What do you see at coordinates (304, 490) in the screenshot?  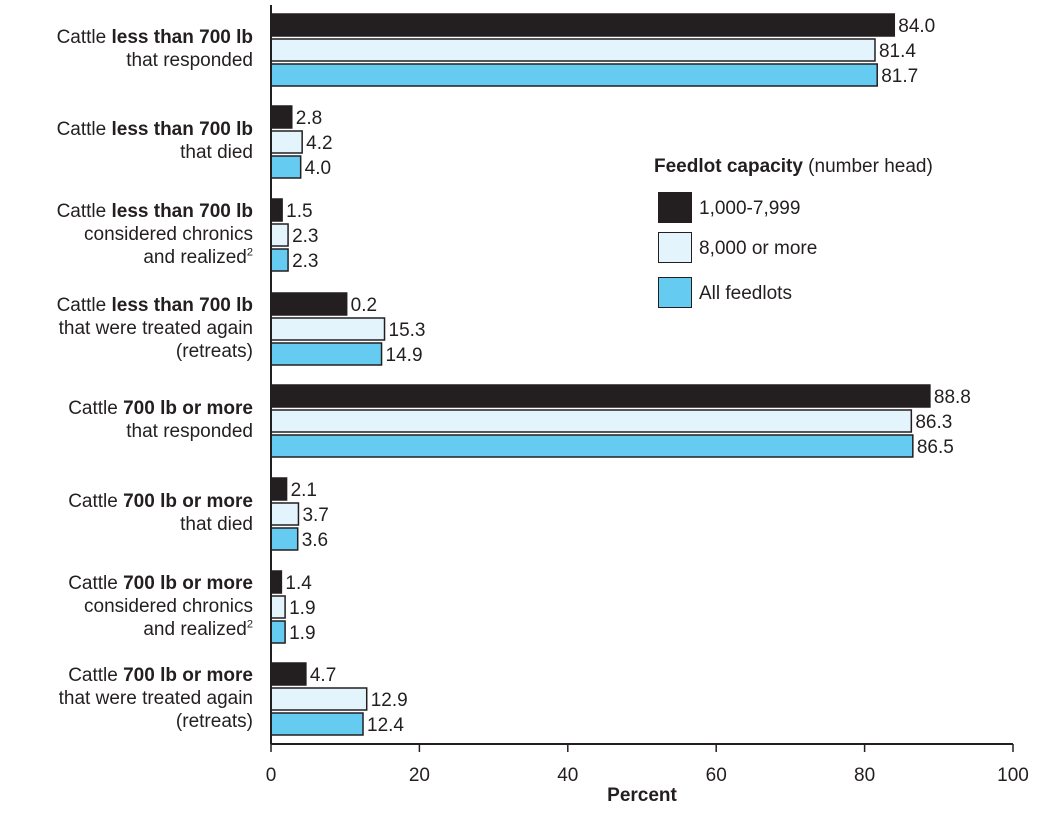 I see `data-label: 2.1` at bounding box center [304, 490].